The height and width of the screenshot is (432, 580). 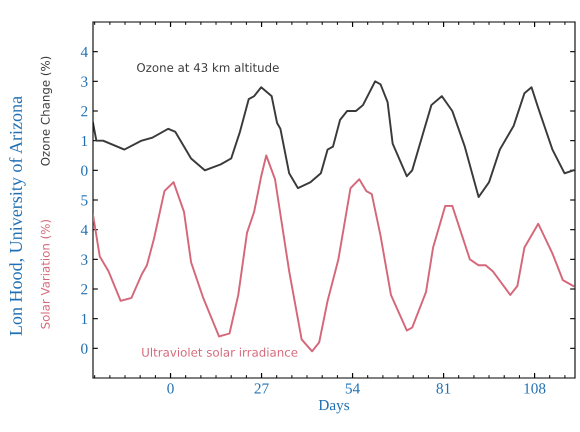 I want to click on series-label: Ozone at 43 km altitude, so click(x=208, y=67).